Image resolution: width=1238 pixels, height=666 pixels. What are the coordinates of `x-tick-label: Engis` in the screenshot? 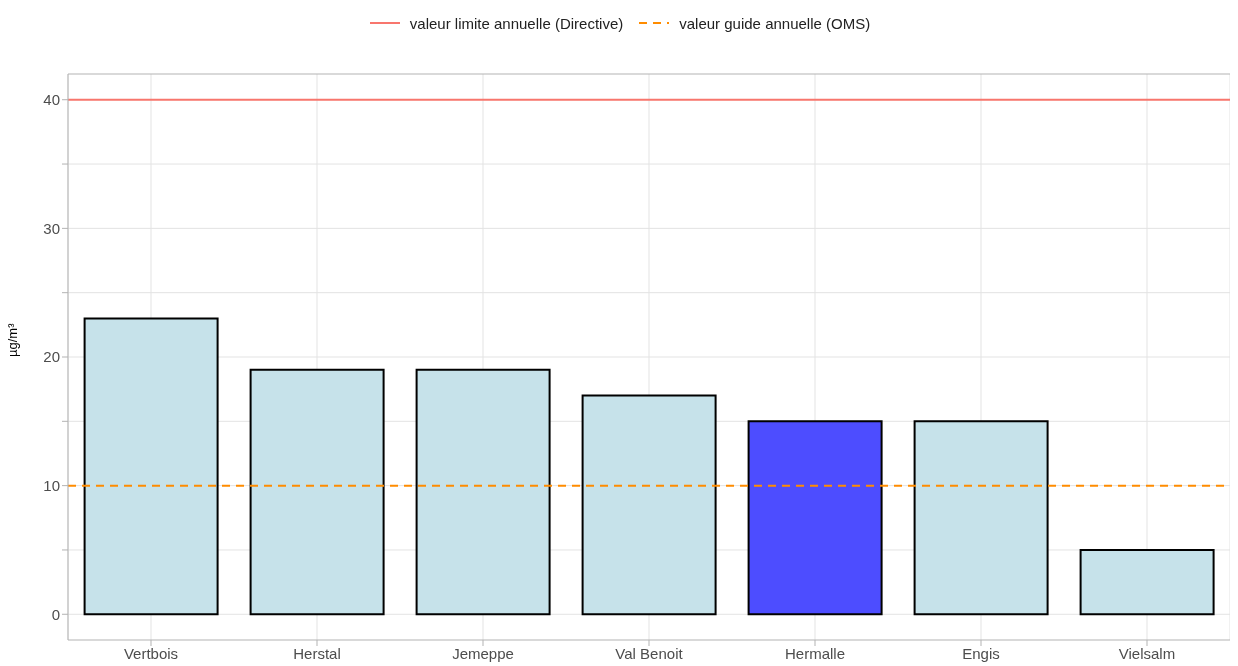 It's located at (981, 653).